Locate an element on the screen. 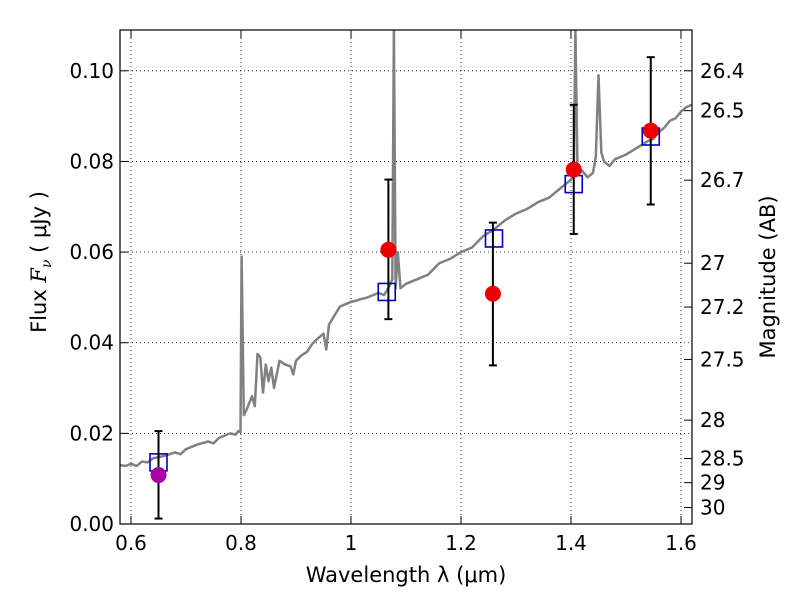 This screenshot has width=800, height=600. y2-tick-label: 28.5 is located at coordinates (722, 458).